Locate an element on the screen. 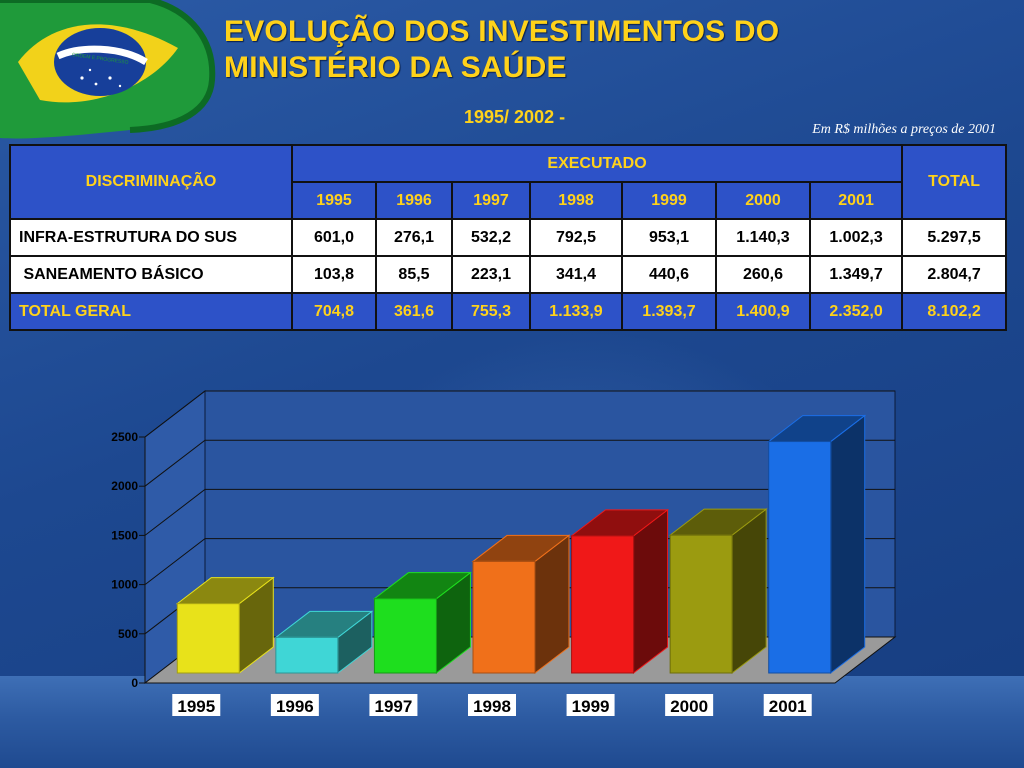  header-discriminacao: DISCRIMINAÇÃO is located at coordinates (151, 182).